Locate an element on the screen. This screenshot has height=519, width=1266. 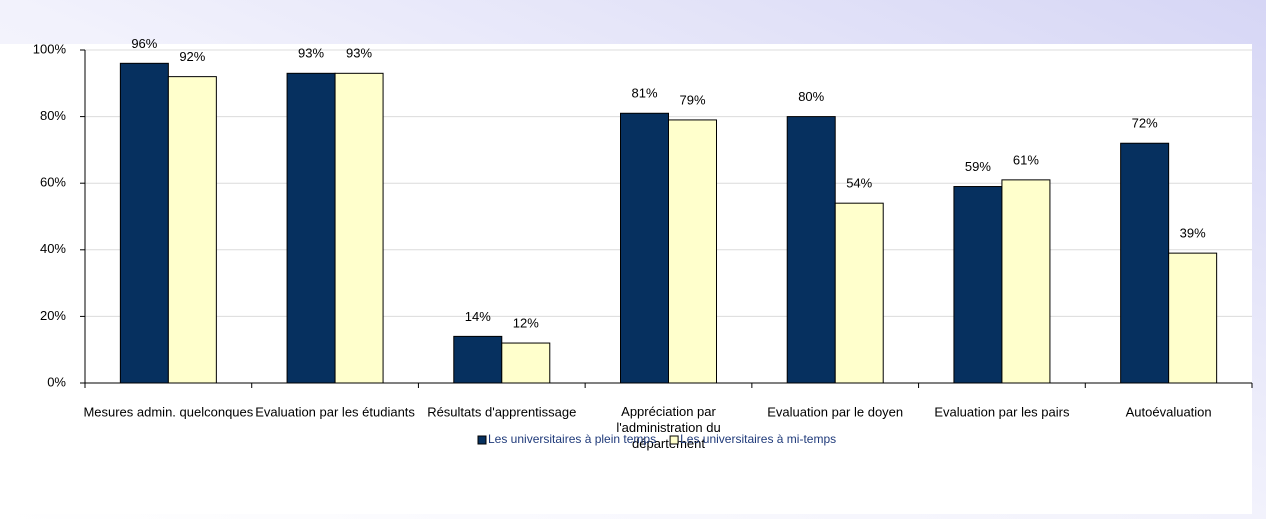
y-tick-label: 20% is located at coordinates (53, 315).